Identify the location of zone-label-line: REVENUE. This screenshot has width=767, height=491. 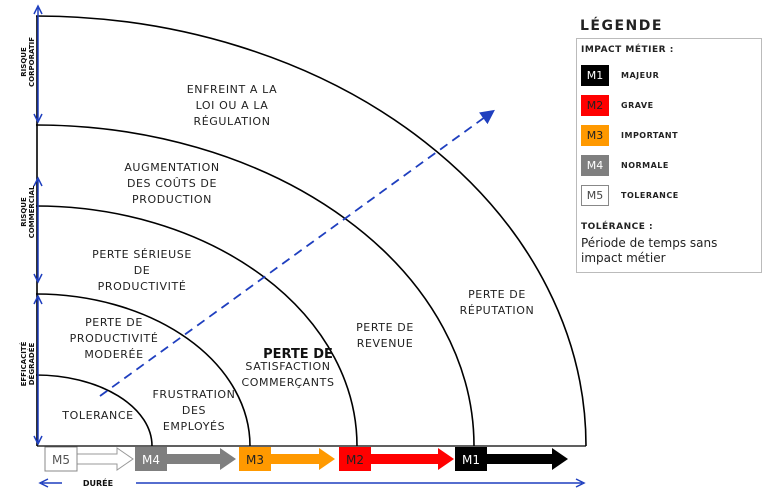
(385, 343).